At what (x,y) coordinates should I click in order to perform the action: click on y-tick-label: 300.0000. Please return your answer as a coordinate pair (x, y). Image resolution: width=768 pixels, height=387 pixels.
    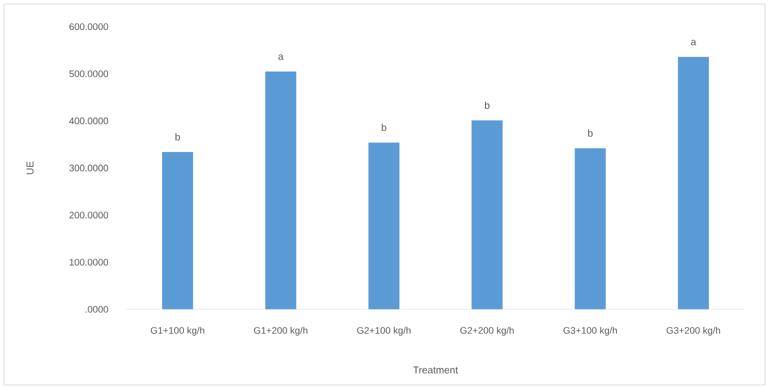
    Looking at the image, I should click on (88, 168).